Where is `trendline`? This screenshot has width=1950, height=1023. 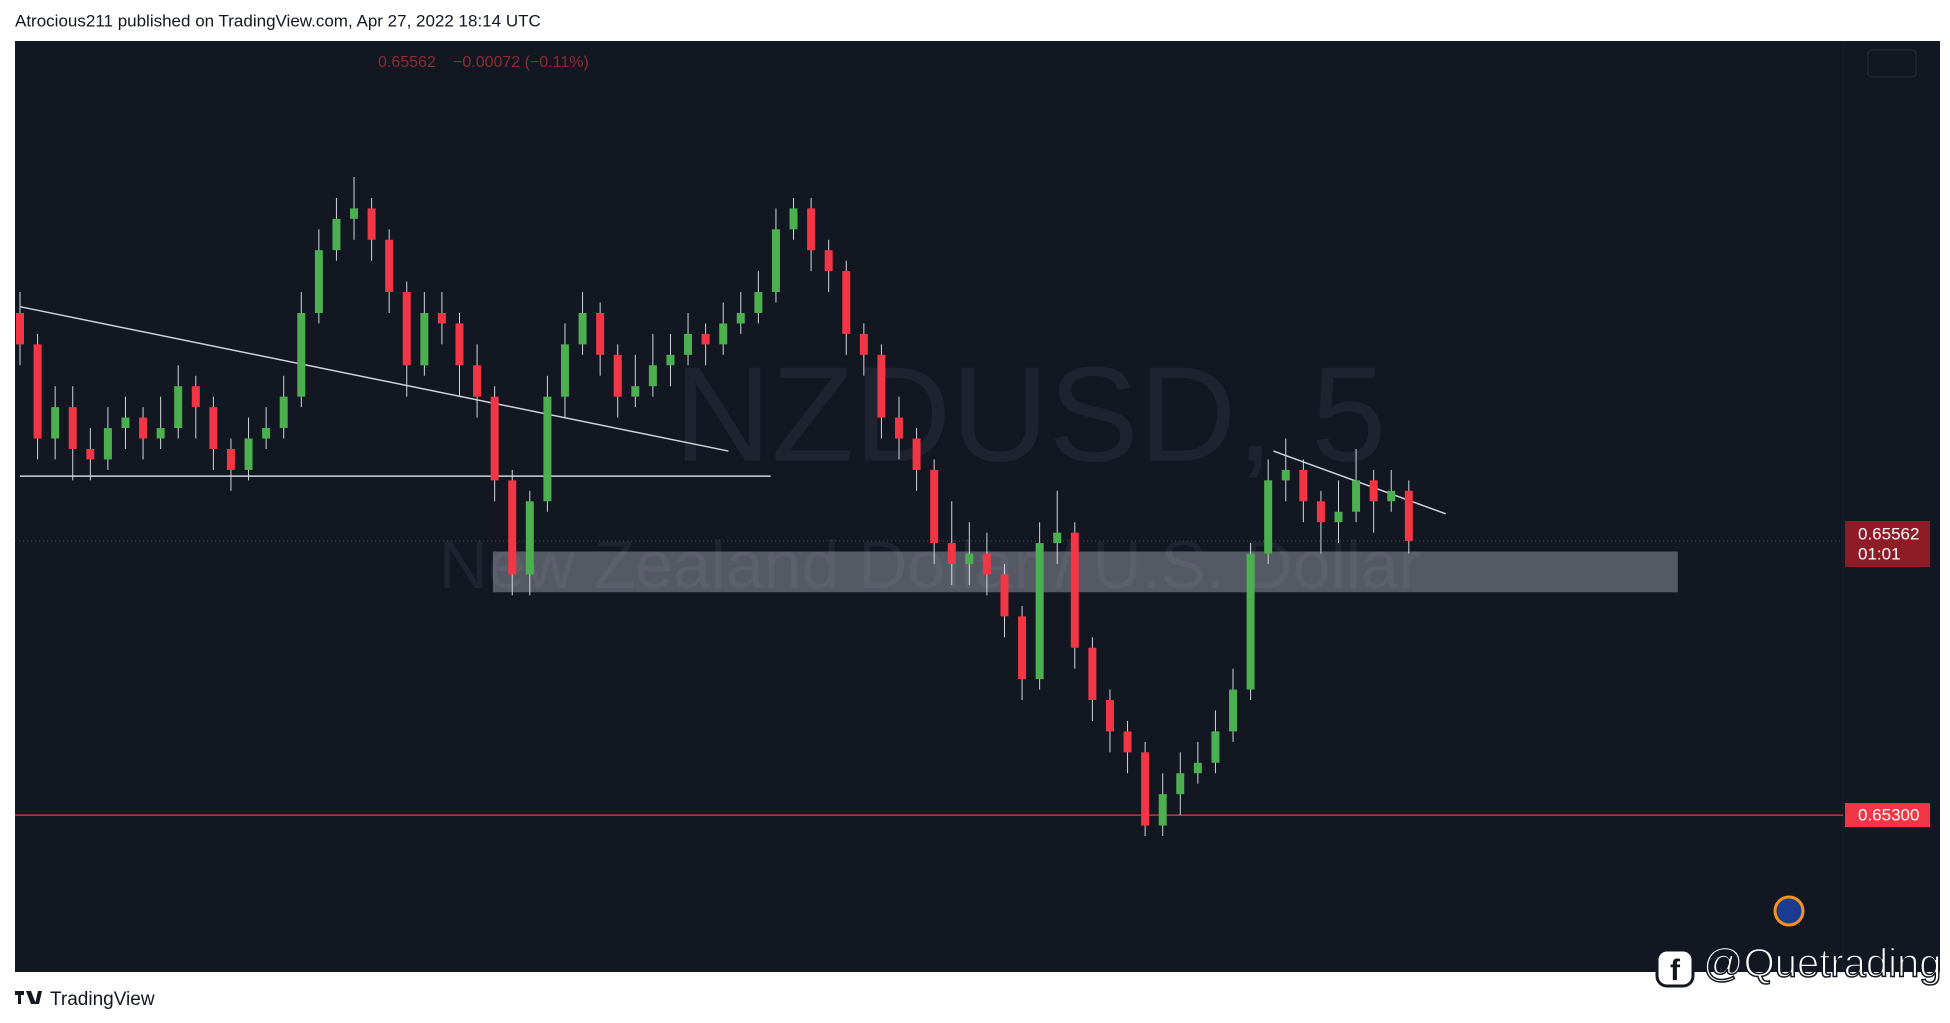
trendline is located at coordinates (374, 378).